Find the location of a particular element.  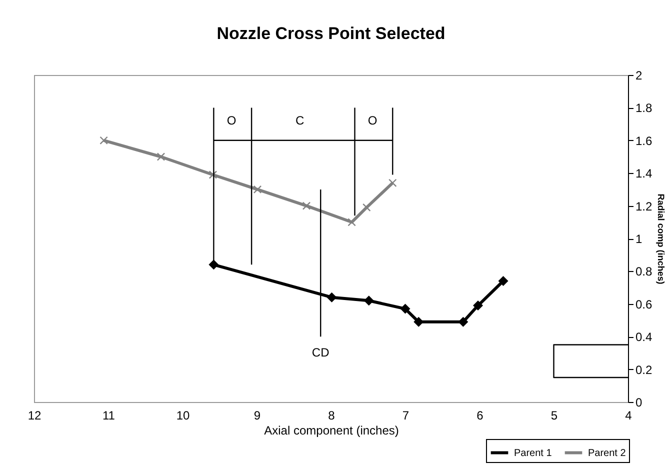

x-tick-label: 5 is located at coordinates (554, 415).